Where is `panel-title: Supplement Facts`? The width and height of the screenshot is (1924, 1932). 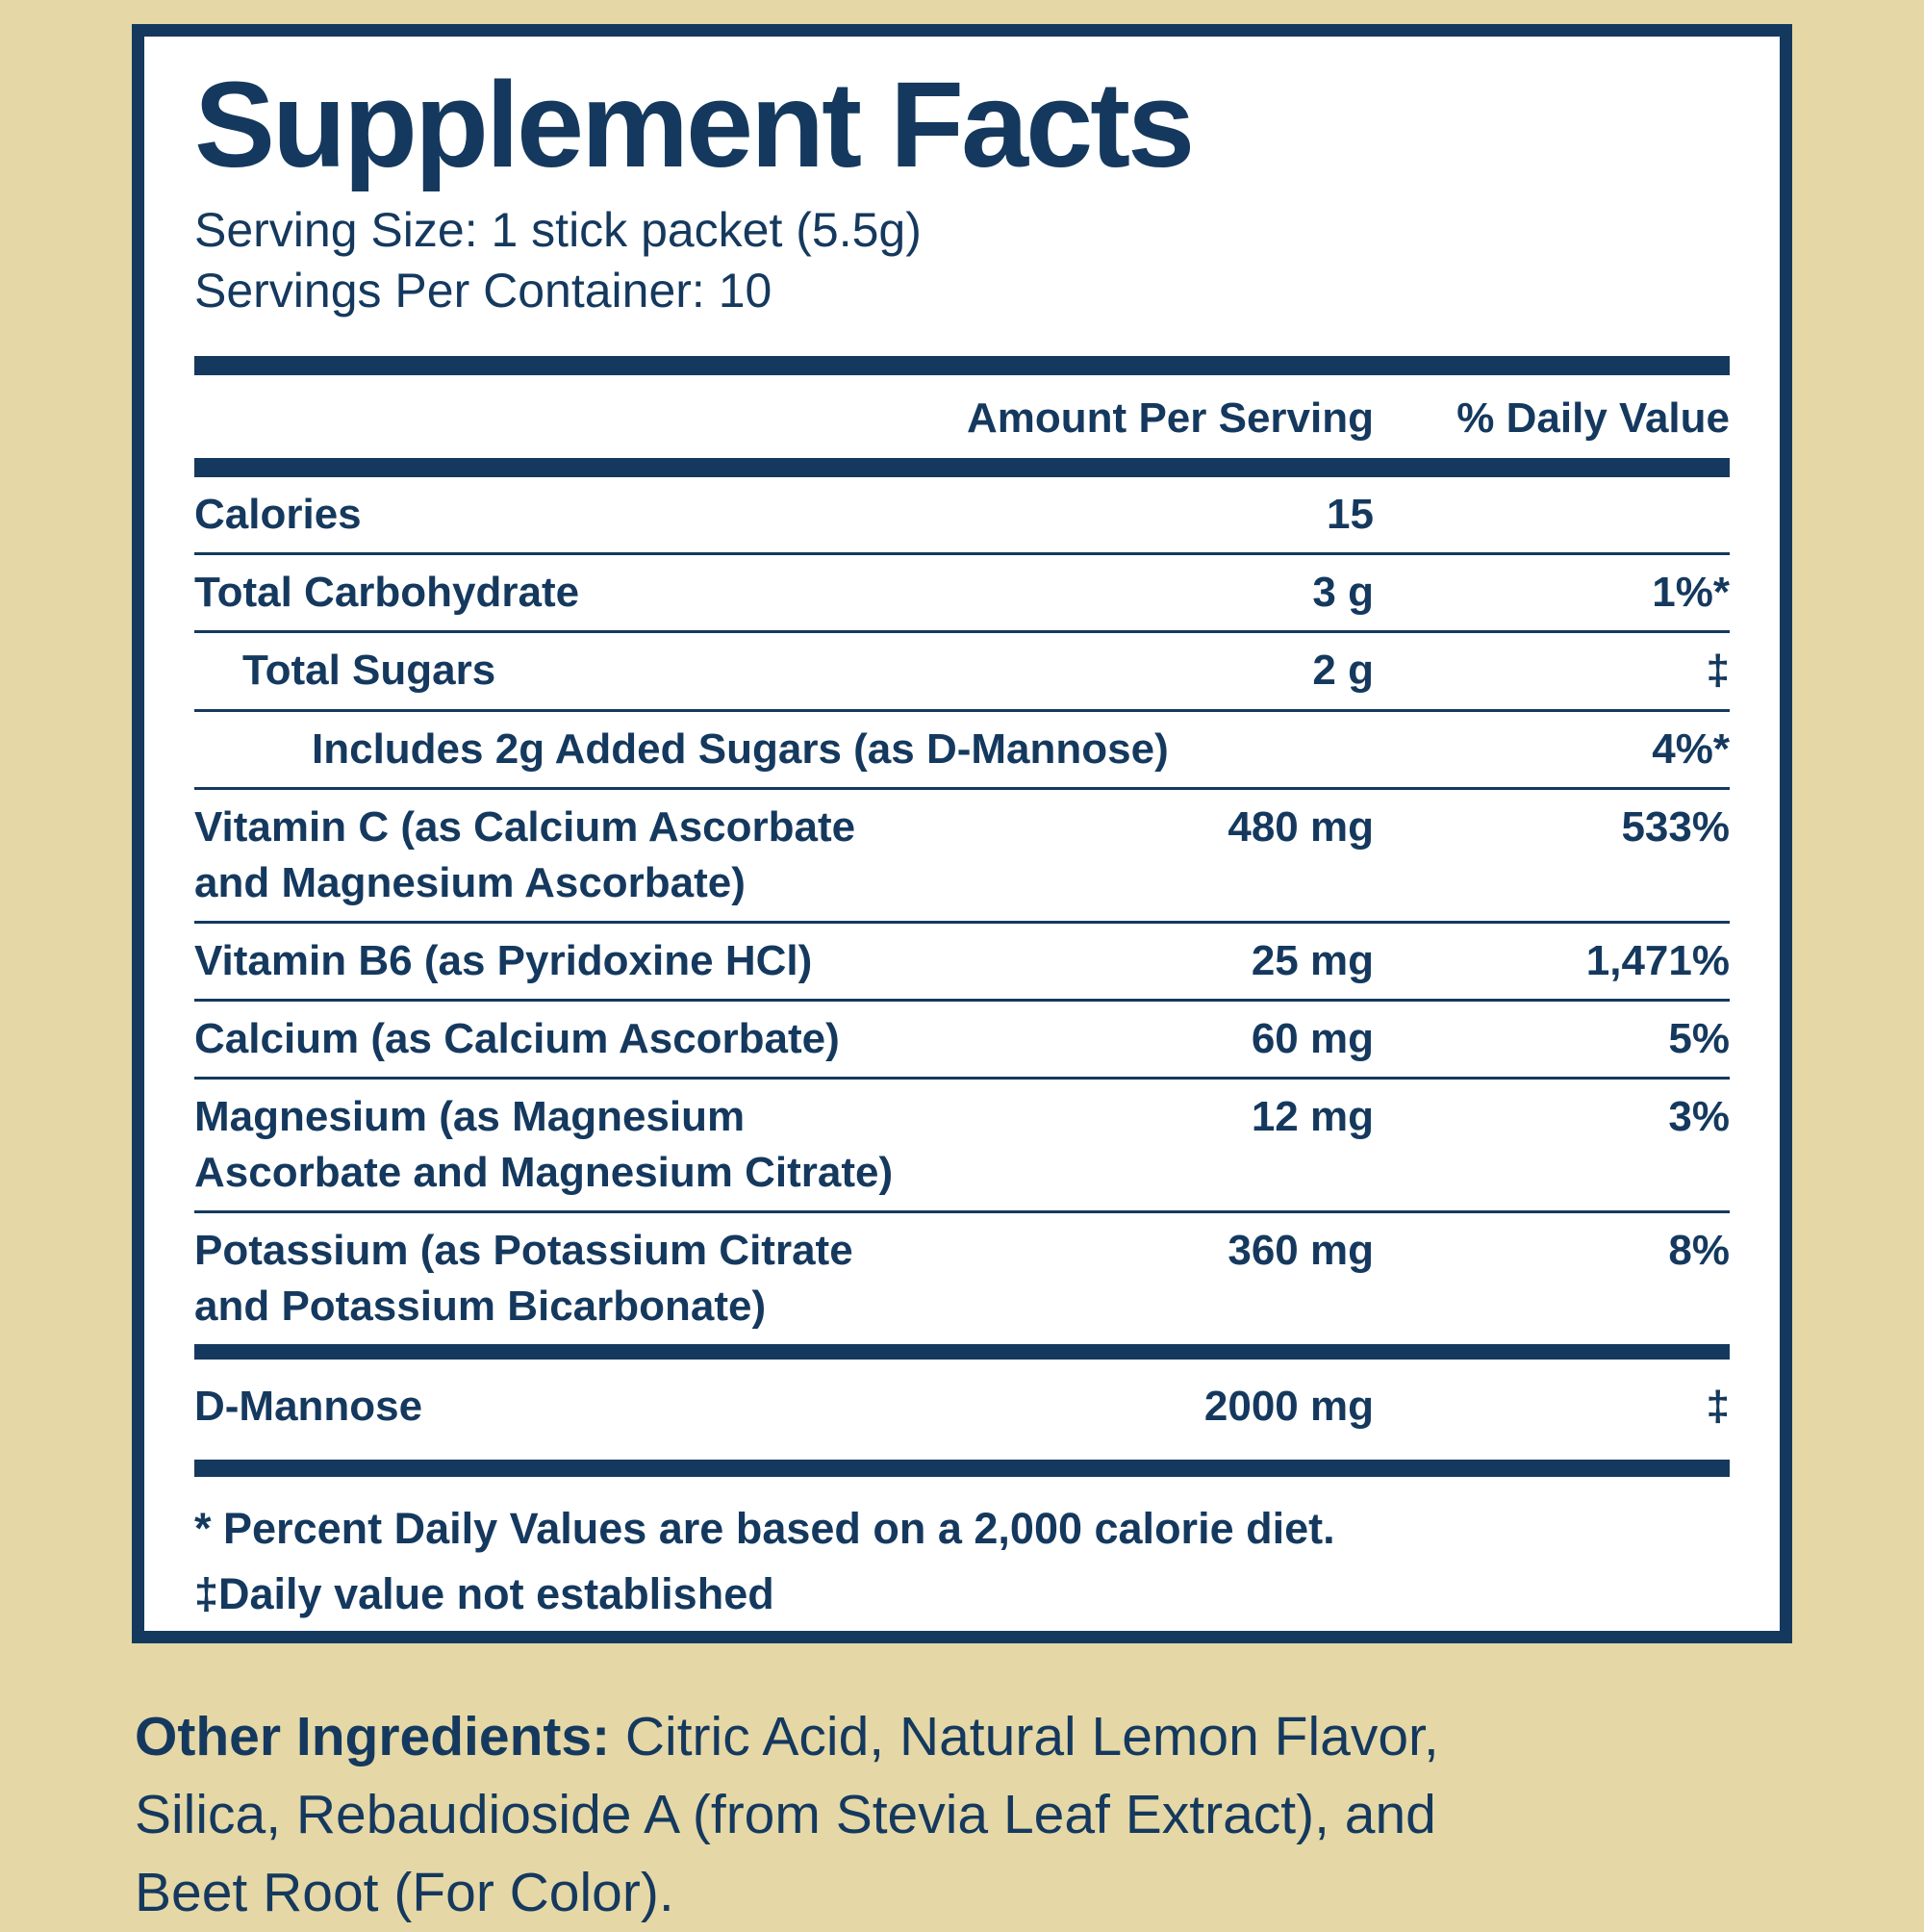
panel-title: Supplement Facts is located at coordinates (694, 124).